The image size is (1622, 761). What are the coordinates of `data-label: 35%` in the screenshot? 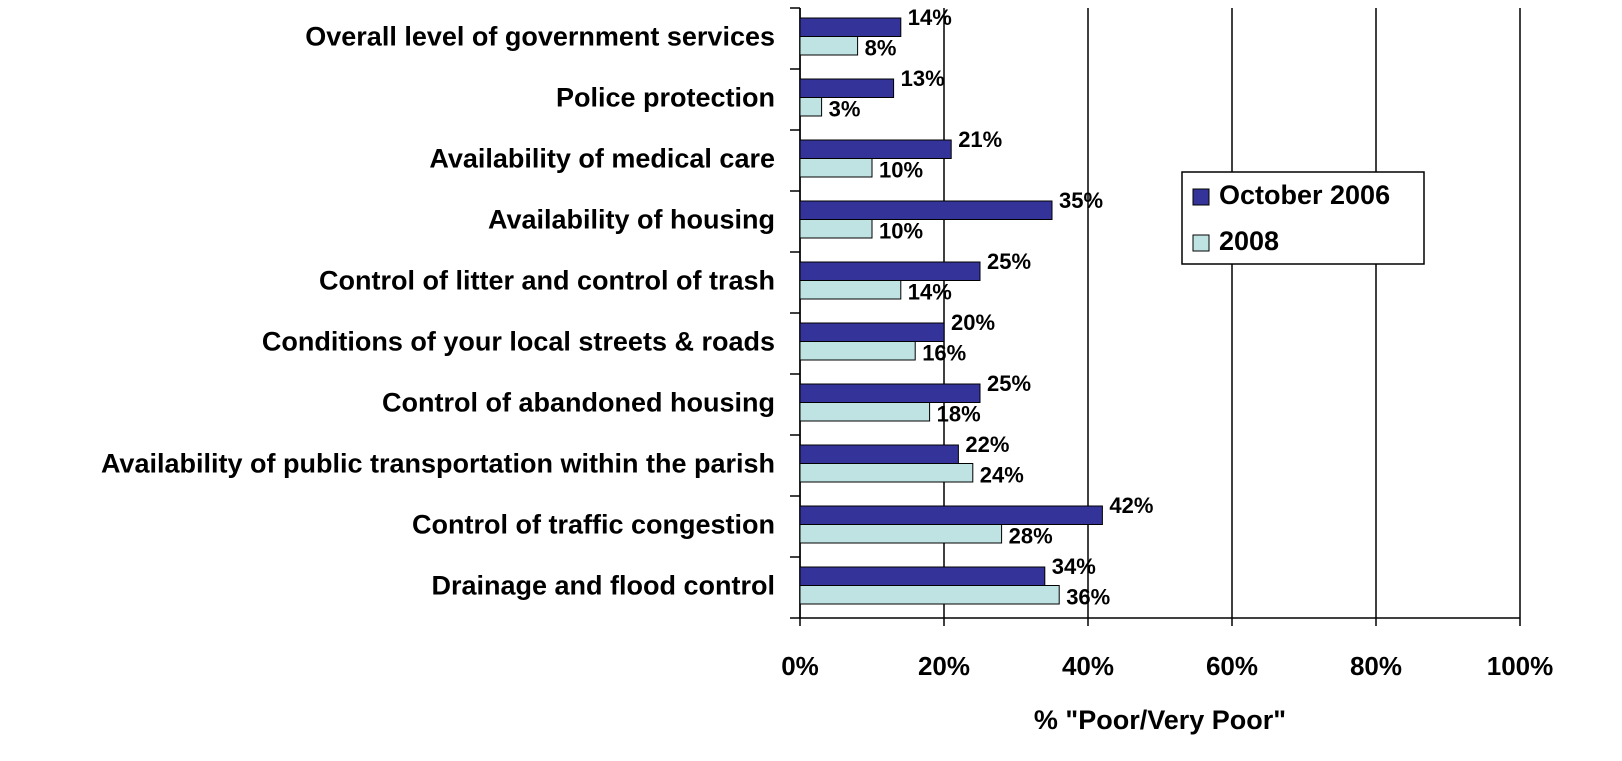 It's located at (1081, 200).